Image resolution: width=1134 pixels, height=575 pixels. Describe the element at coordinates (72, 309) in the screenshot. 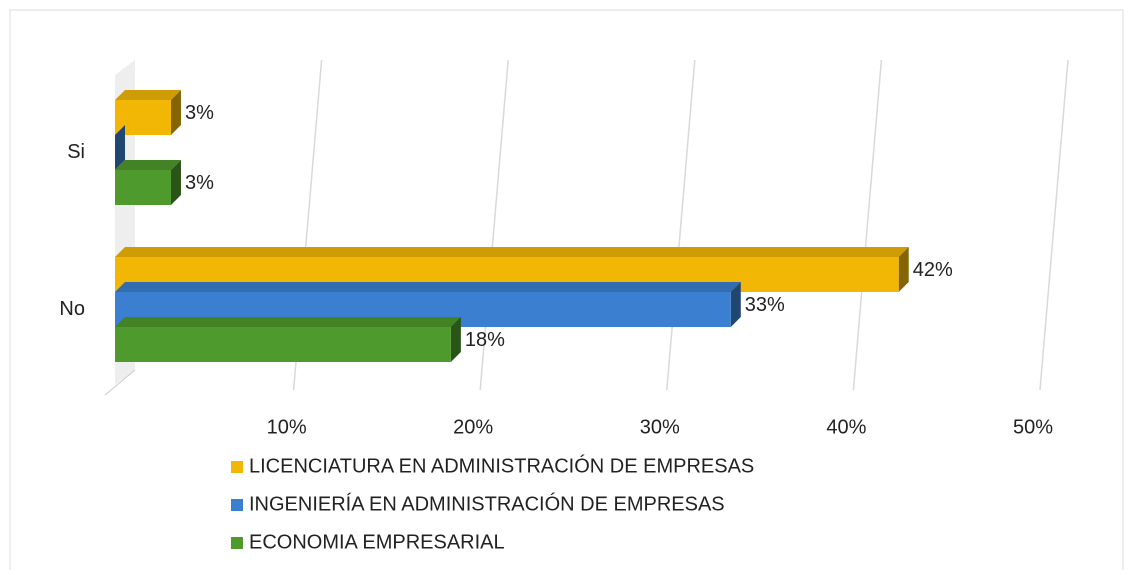

I see `y-tick-label: No` at that location.